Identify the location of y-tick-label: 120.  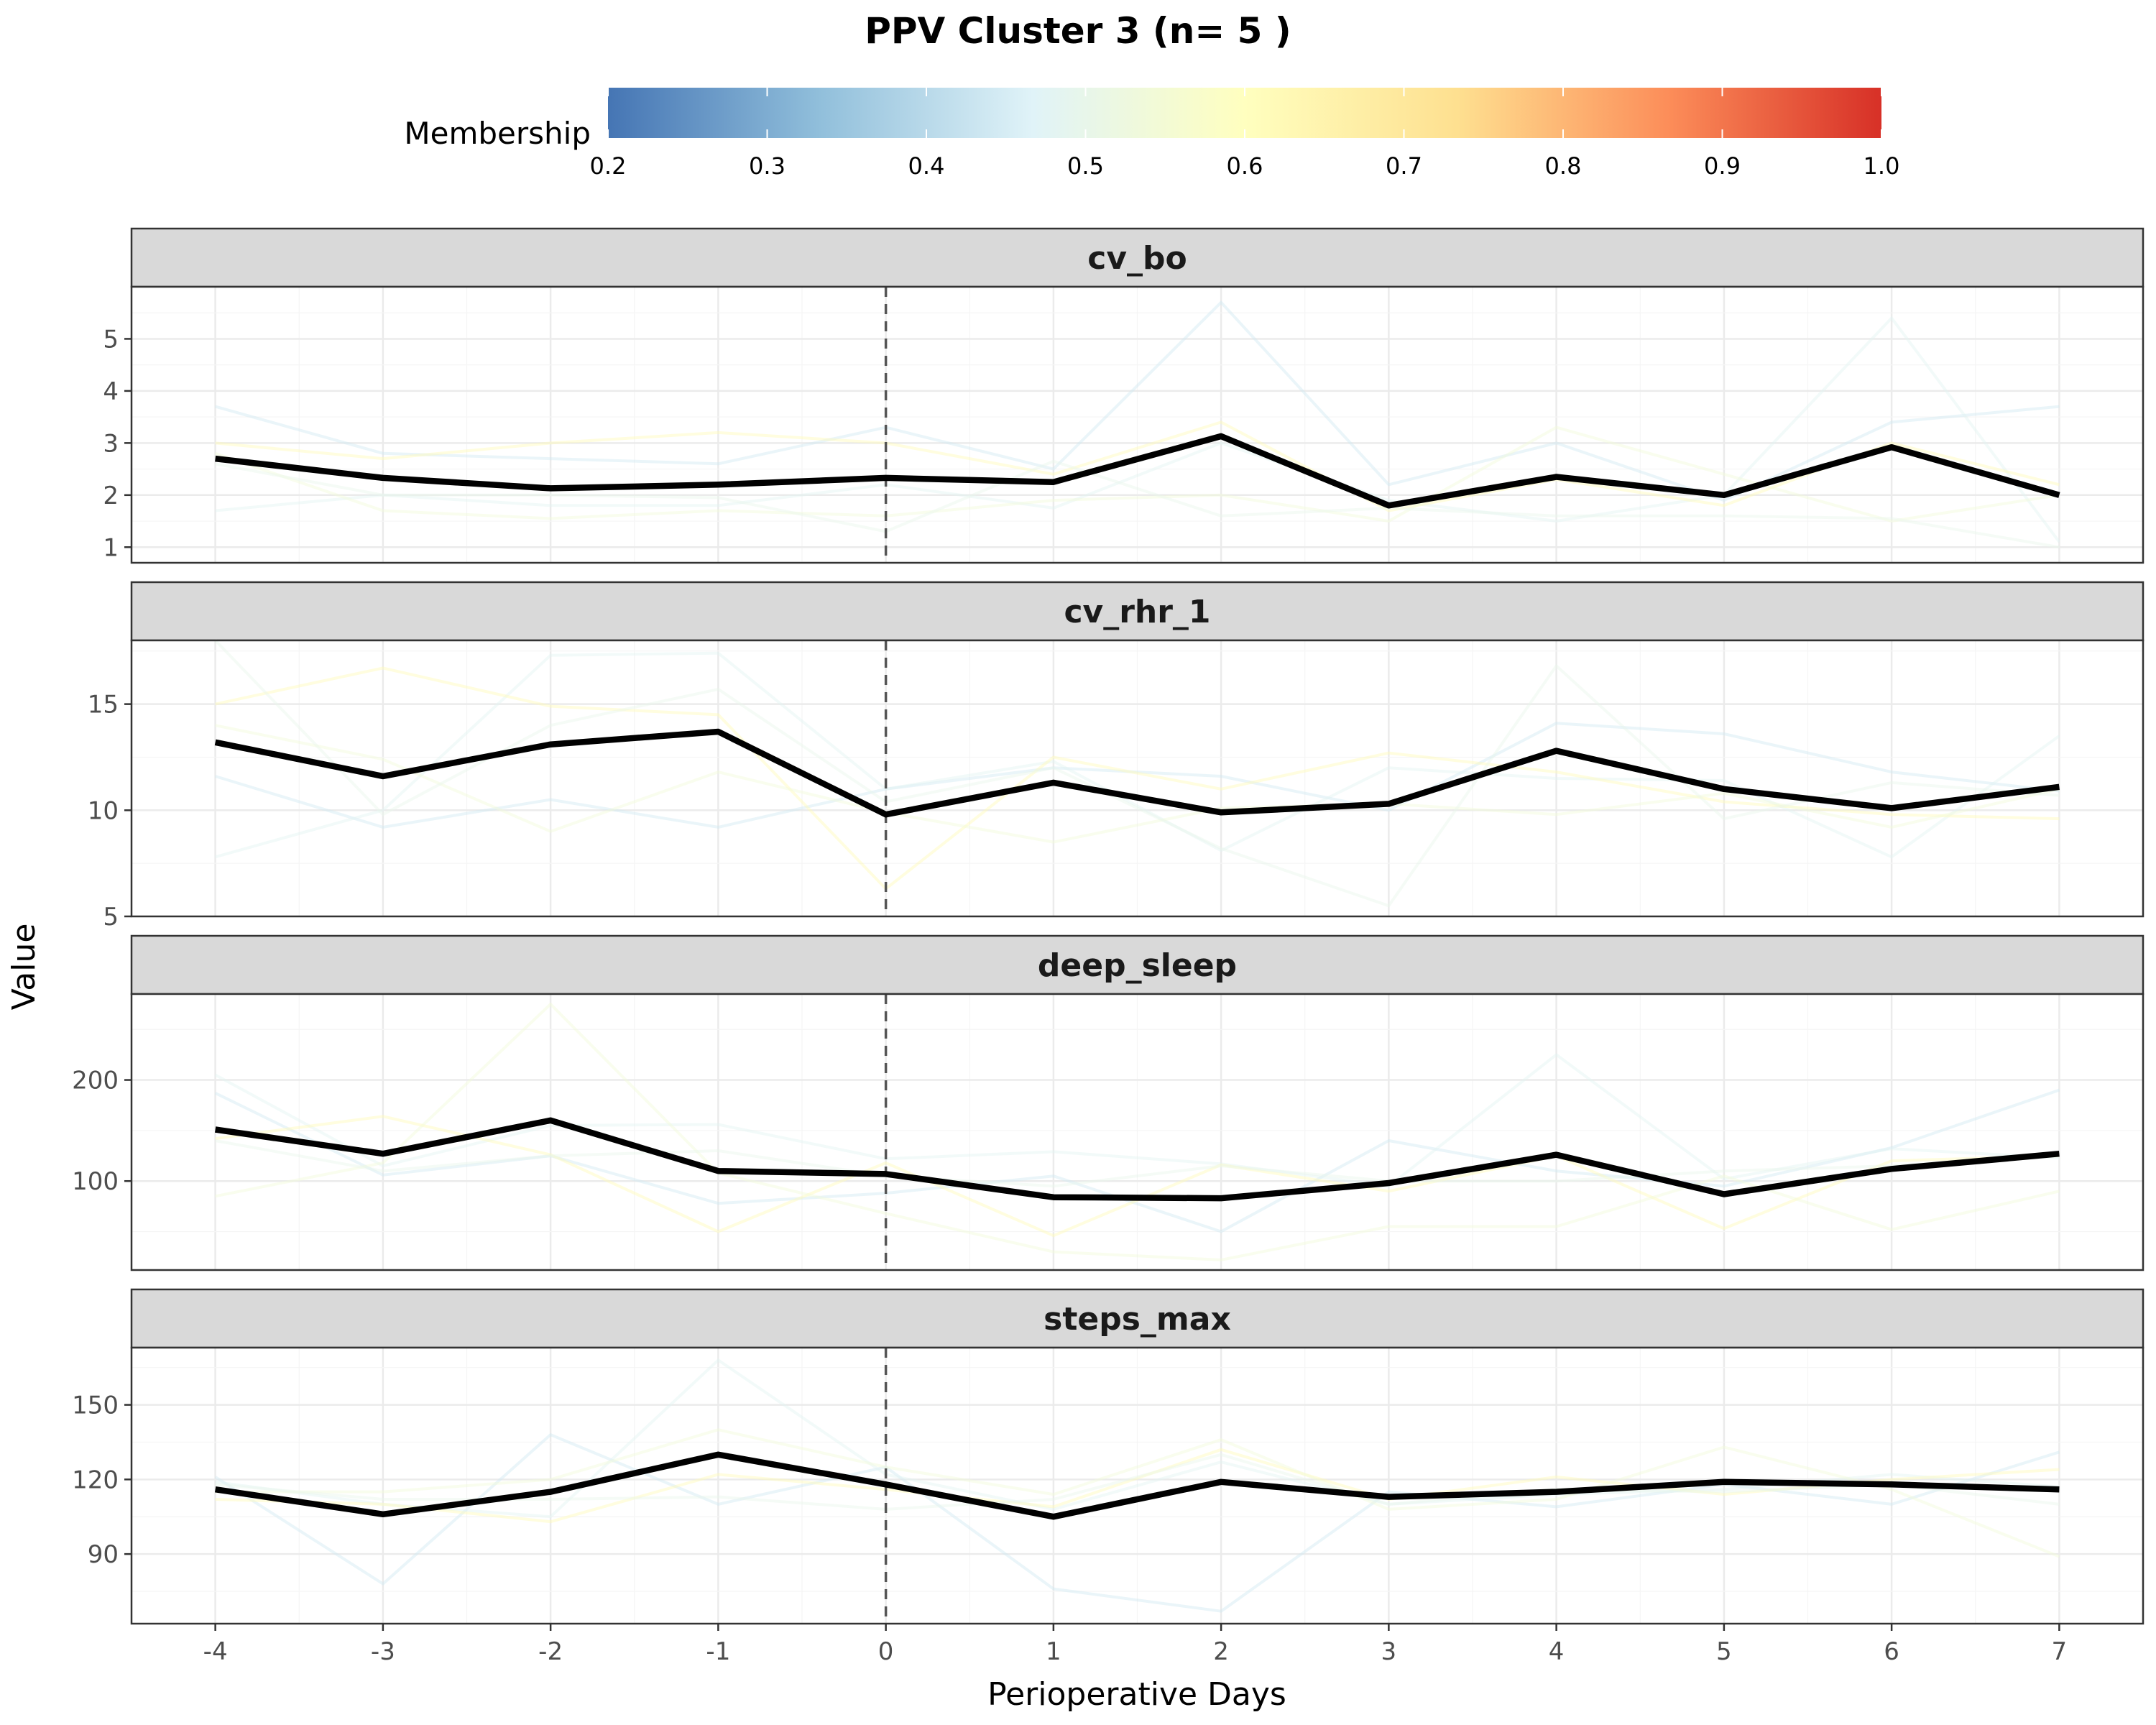
(96, 1480).